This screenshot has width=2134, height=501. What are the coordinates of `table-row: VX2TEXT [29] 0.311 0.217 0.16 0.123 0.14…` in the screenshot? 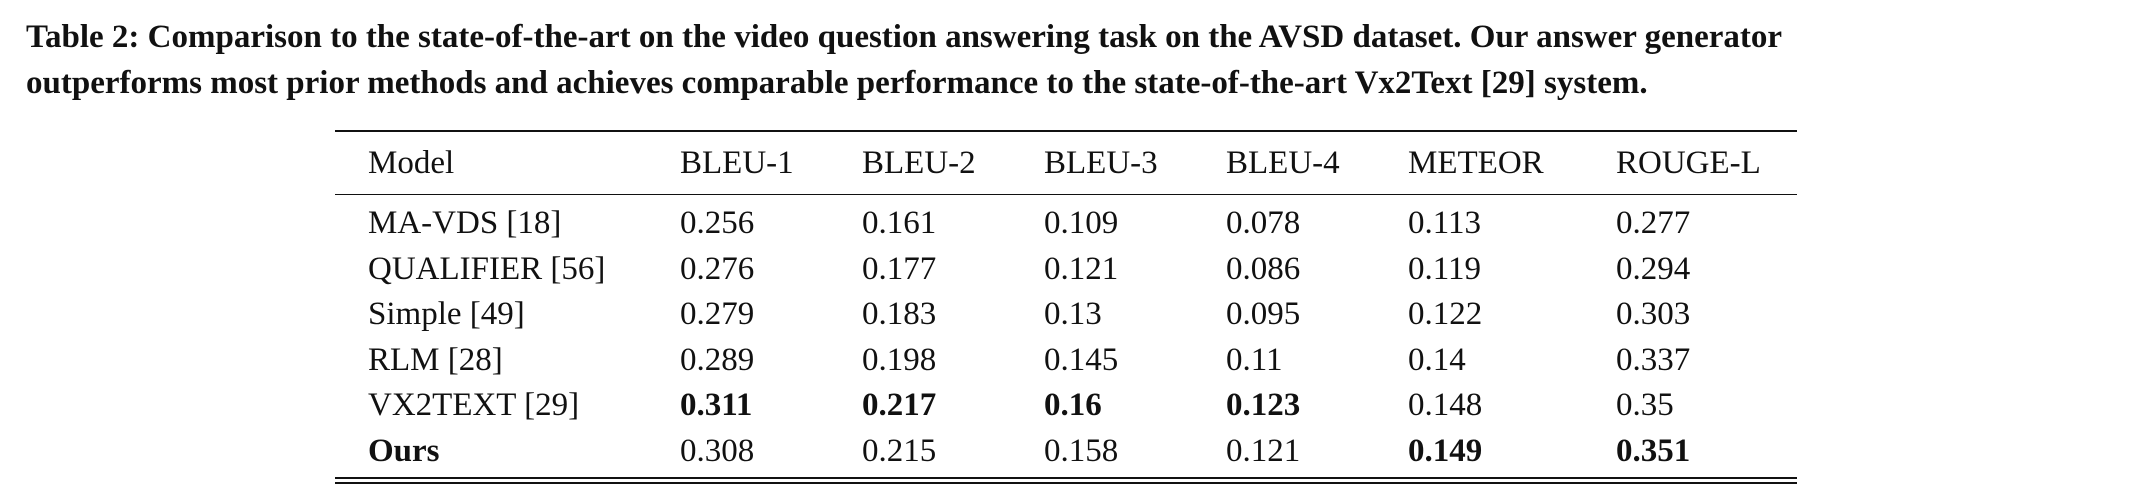 It's located at (1066, 406).